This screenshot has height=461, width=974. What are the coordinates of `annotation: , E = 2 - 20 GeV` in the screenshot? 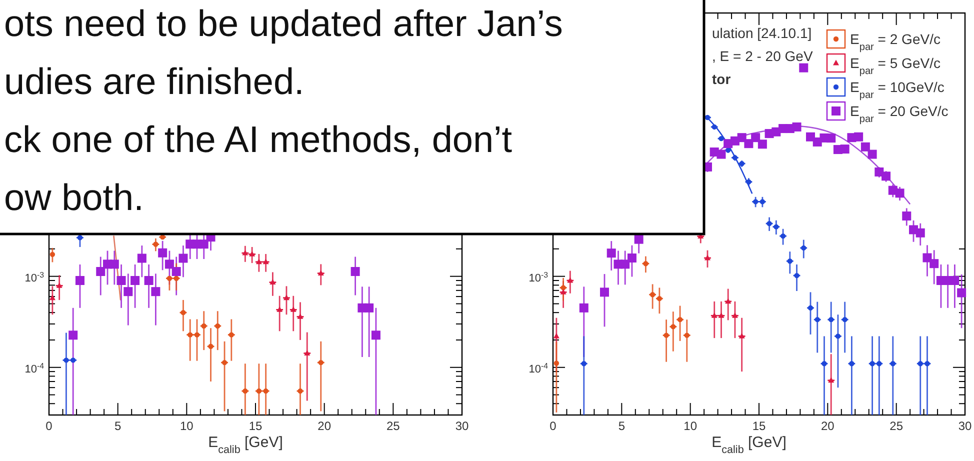 It's located at (763, 56).